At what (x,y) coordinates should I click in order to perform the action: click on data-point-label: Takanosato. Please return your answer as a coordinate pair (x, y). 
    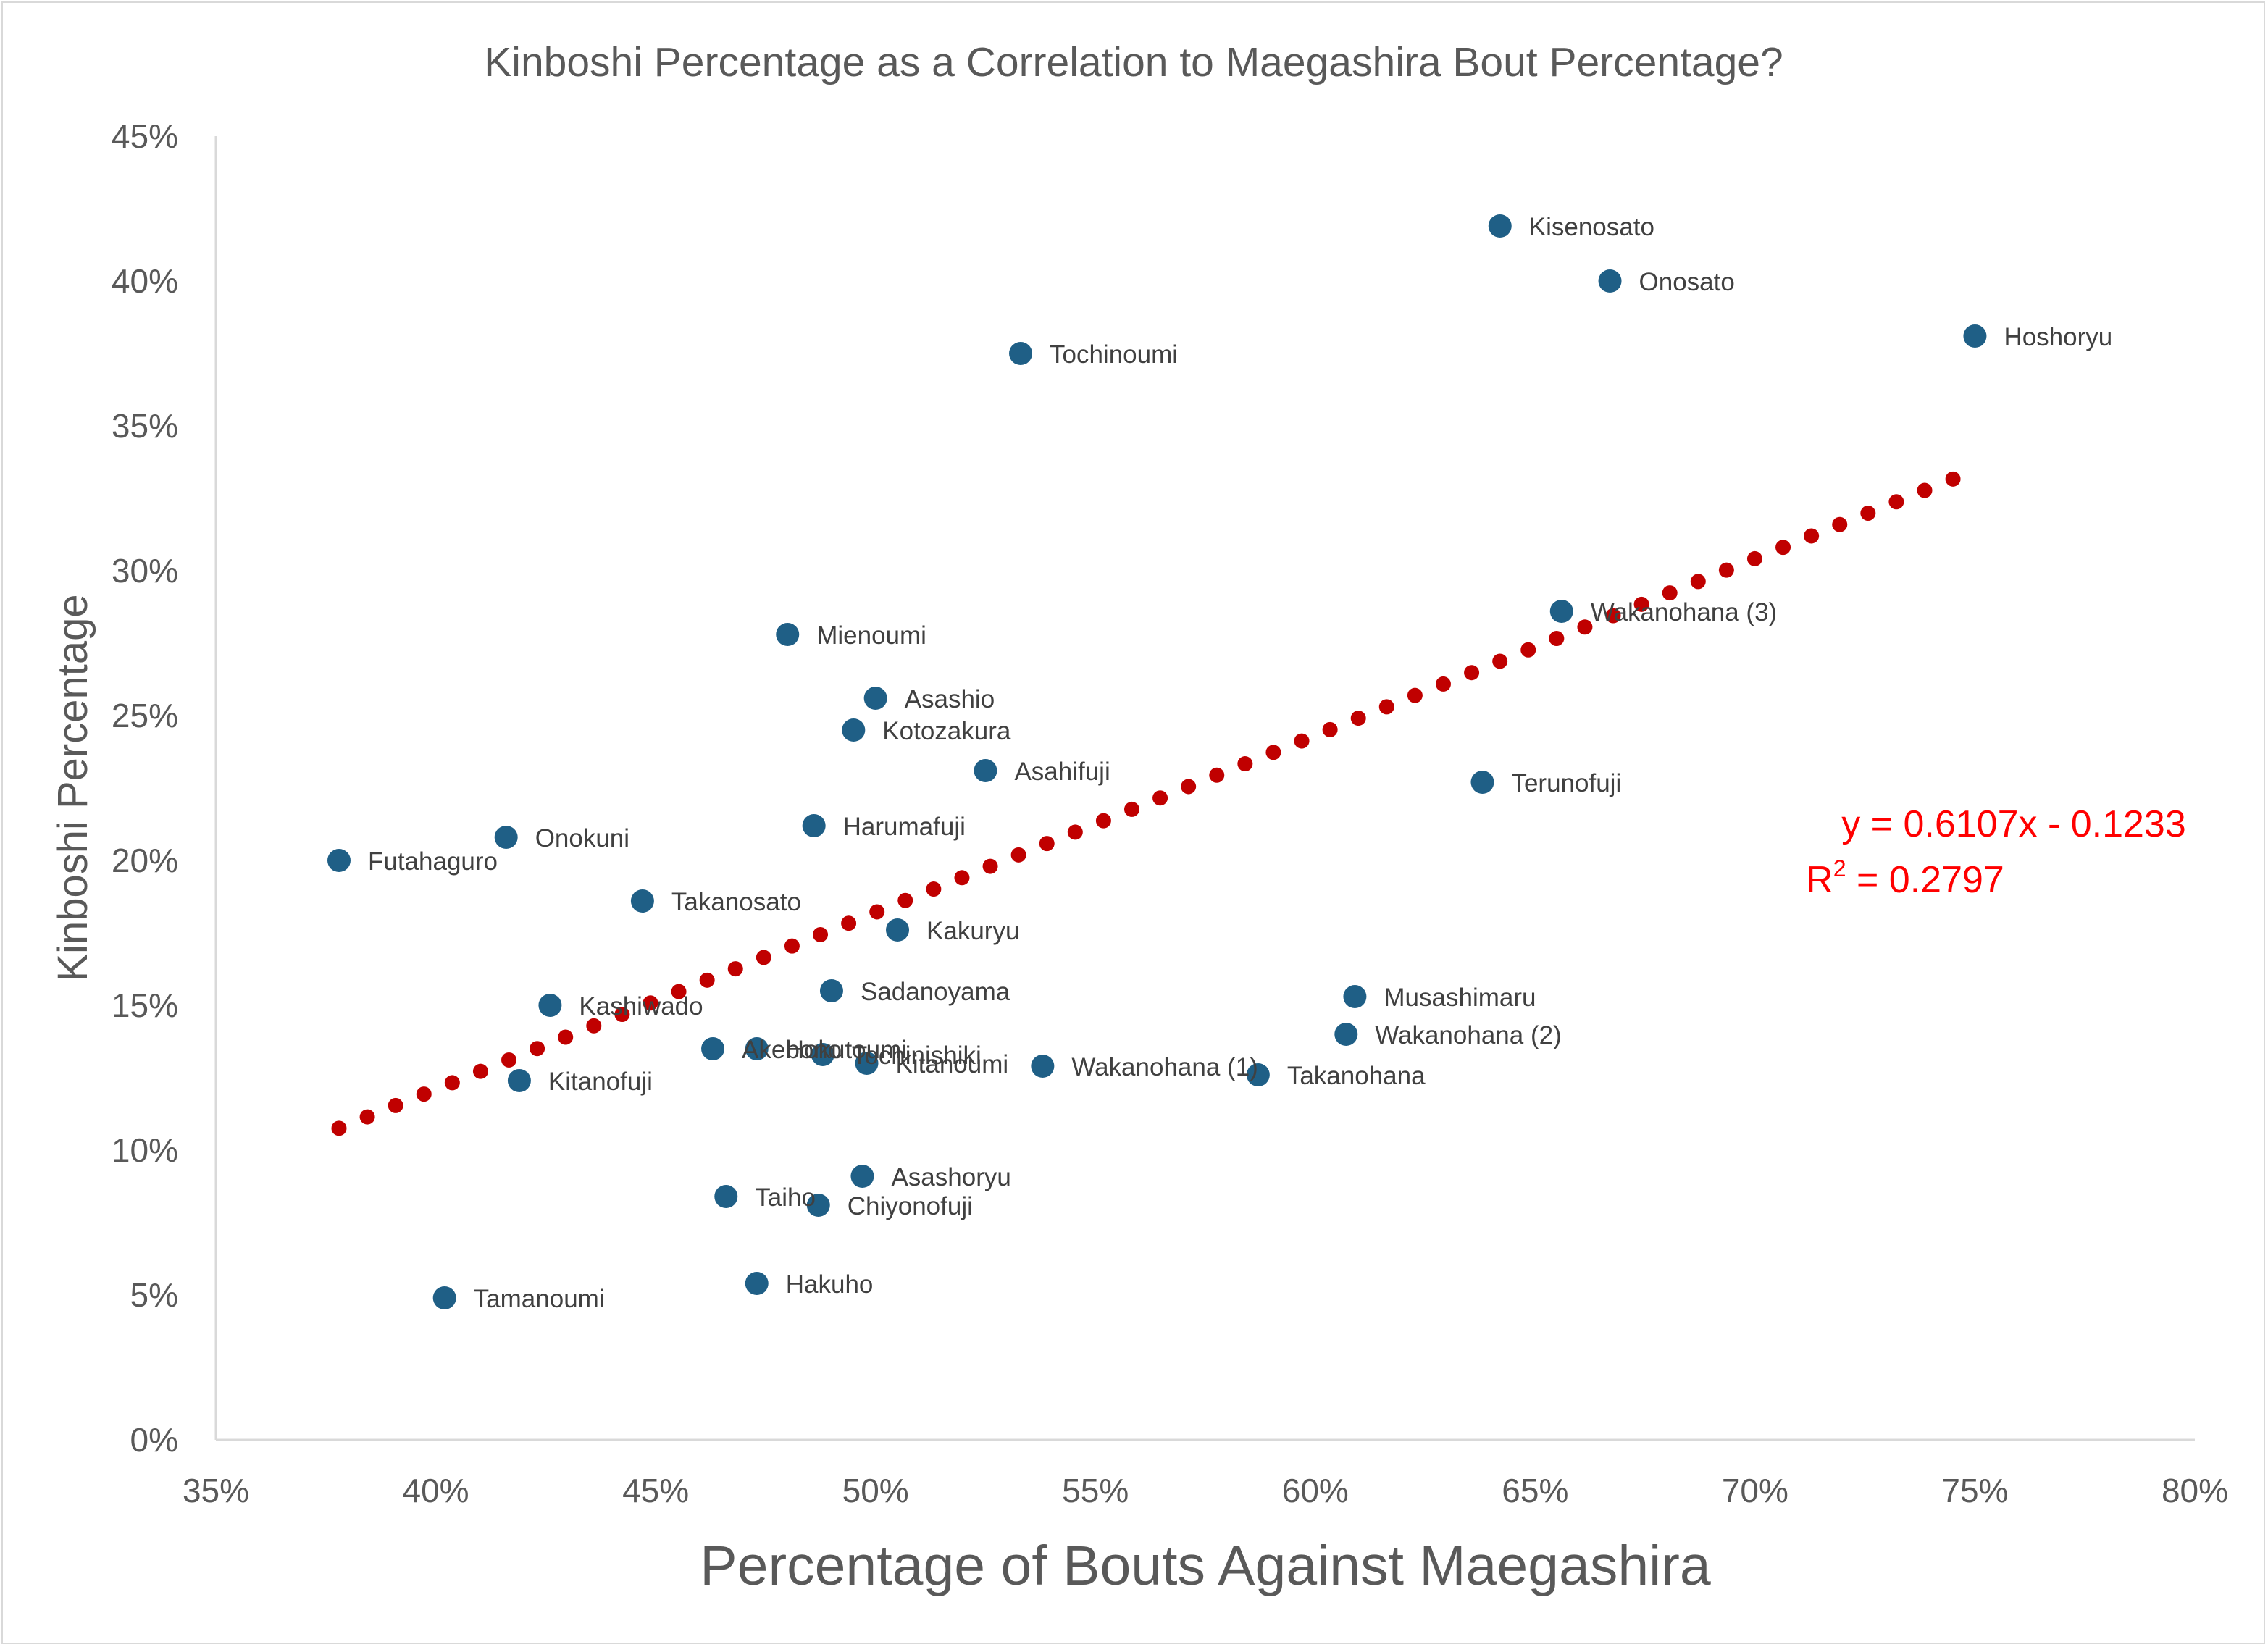
    Looking at the image, I should click on (736, 902).